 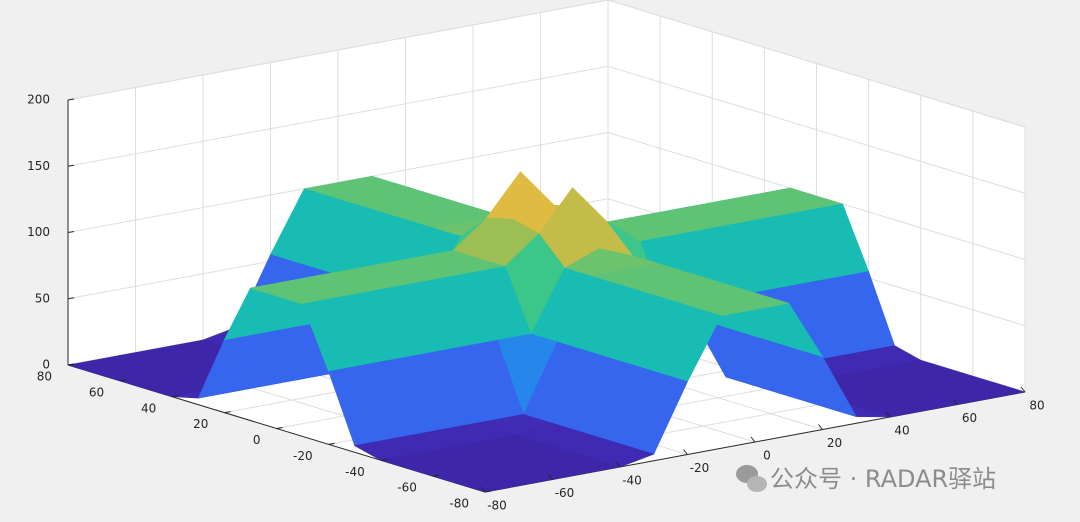 I want to click on x-tick-label: 40, so click(x=901, y=431).